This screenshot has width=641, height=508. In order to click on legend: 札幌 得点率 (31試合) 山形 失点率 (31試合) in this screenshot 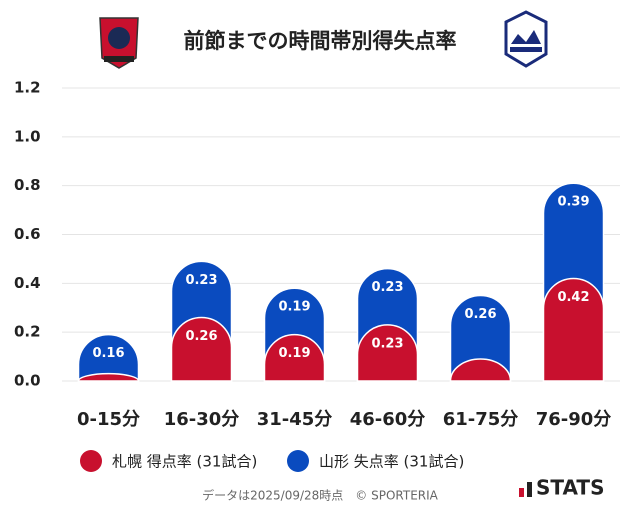, I will do `click(272, 461)`.